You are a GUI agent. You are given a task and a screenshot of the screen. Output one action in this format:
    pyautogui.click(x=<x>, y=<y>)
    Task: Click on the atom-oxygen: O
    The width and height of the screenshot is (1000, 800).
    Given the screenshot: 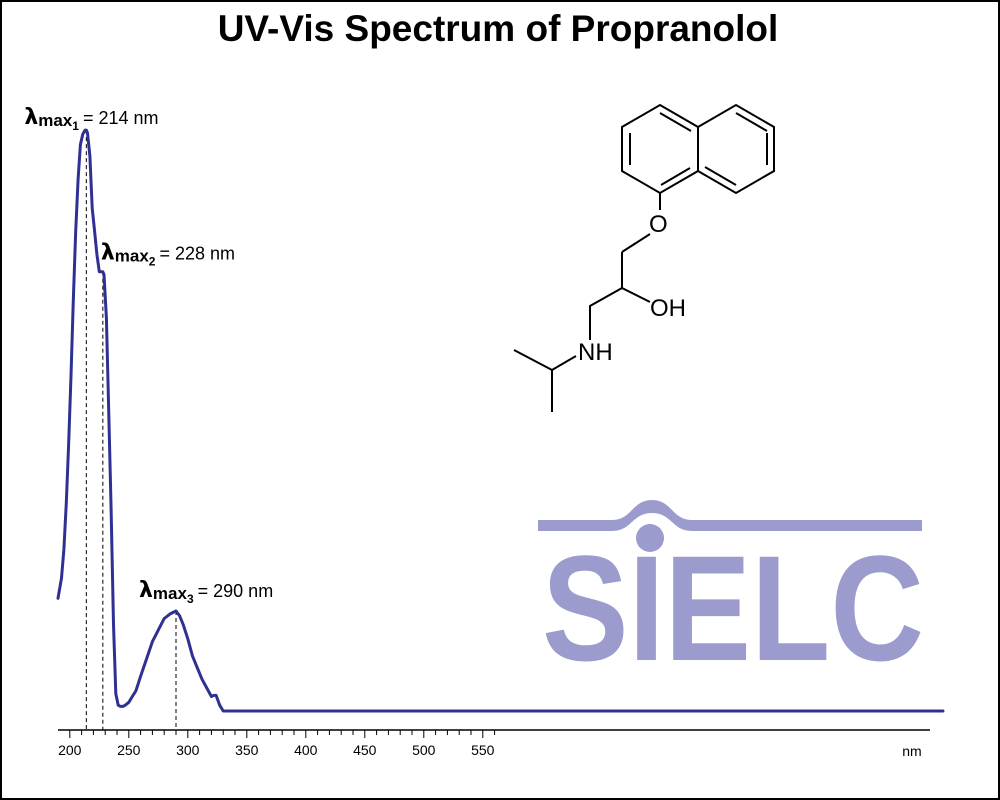 What is the action you would take?
    pyautogui.click(x=658, y=224)
    